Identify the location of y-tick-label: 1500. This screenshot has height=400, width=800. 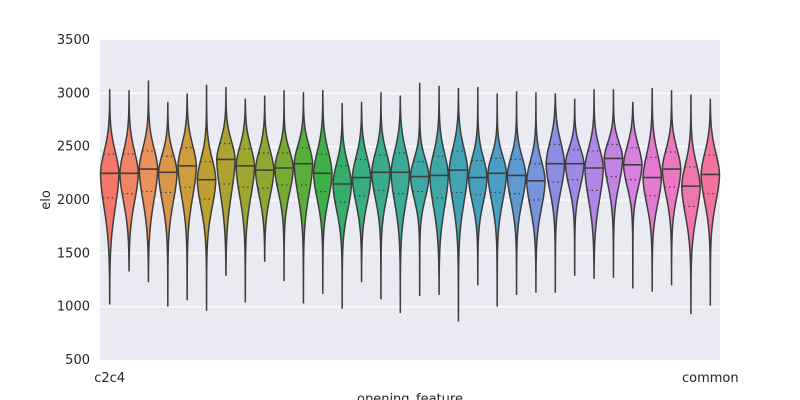
(73, 253).